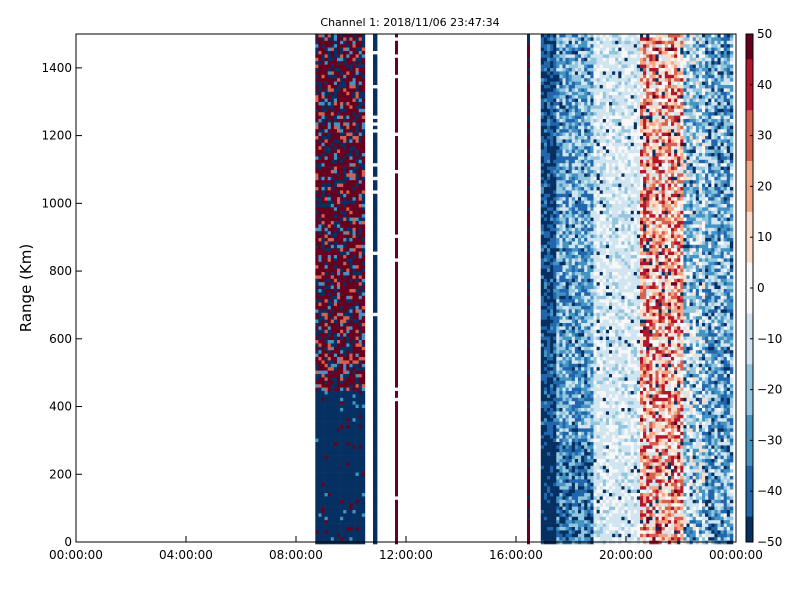  What do you see at coordinates (769, 339) in the screenshot?
I see `colorbar-tick-label: −10` at bounding box center [769, 339].